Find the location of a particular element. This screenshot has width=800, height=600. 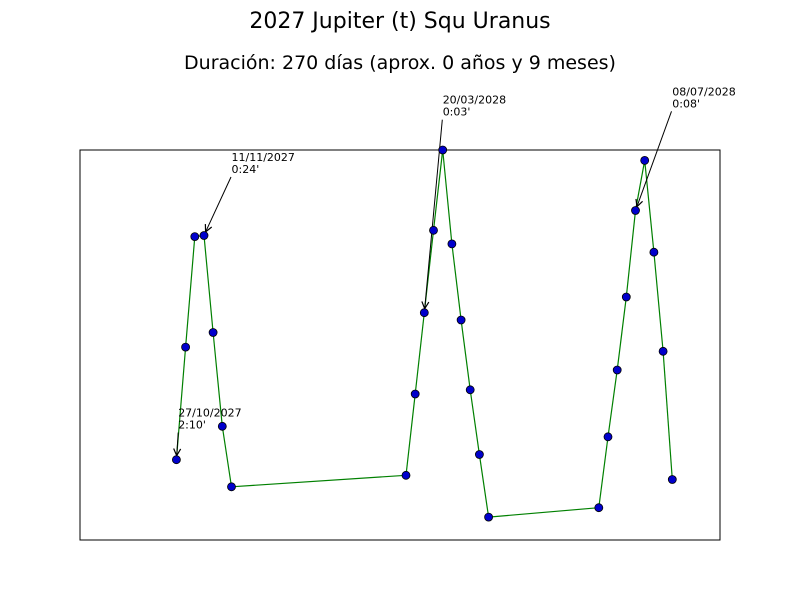

annotation-time-label: 0:24' is located at coordinates (246, 169).